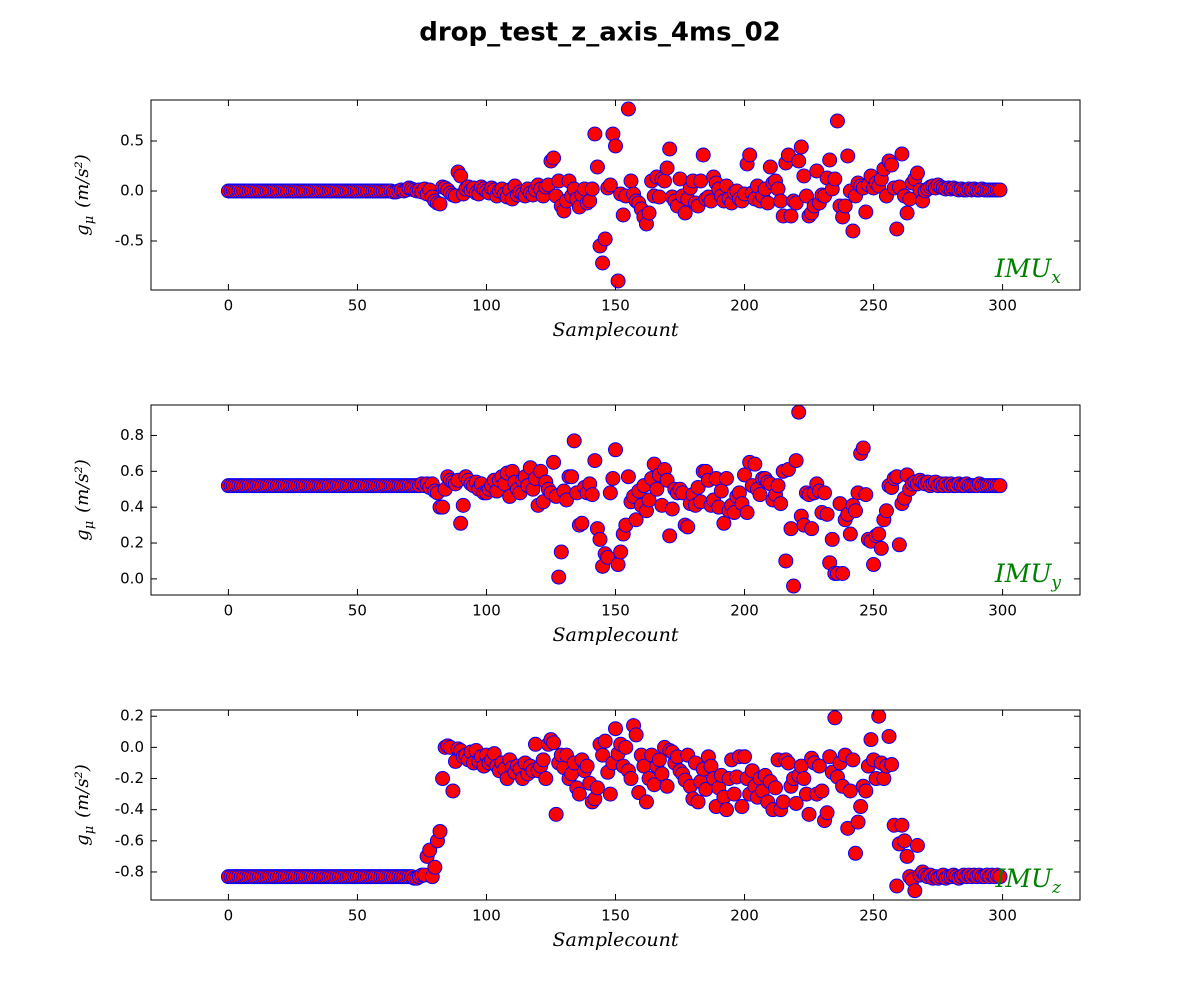 This screenshot has height=1004, width=1200. Describe the element at coordinates (1055, 583) in the screenshot. I see `annotation-subscript: y` at that location.